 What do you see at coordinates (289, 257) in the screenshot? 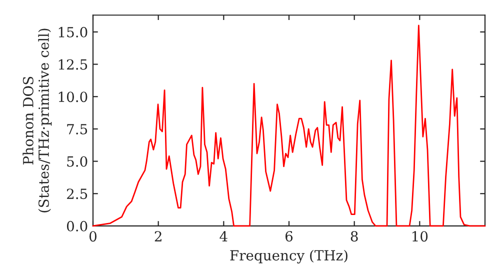
I see `x-axis-title: Frequency (THz)` at bounding box center [289, 257].